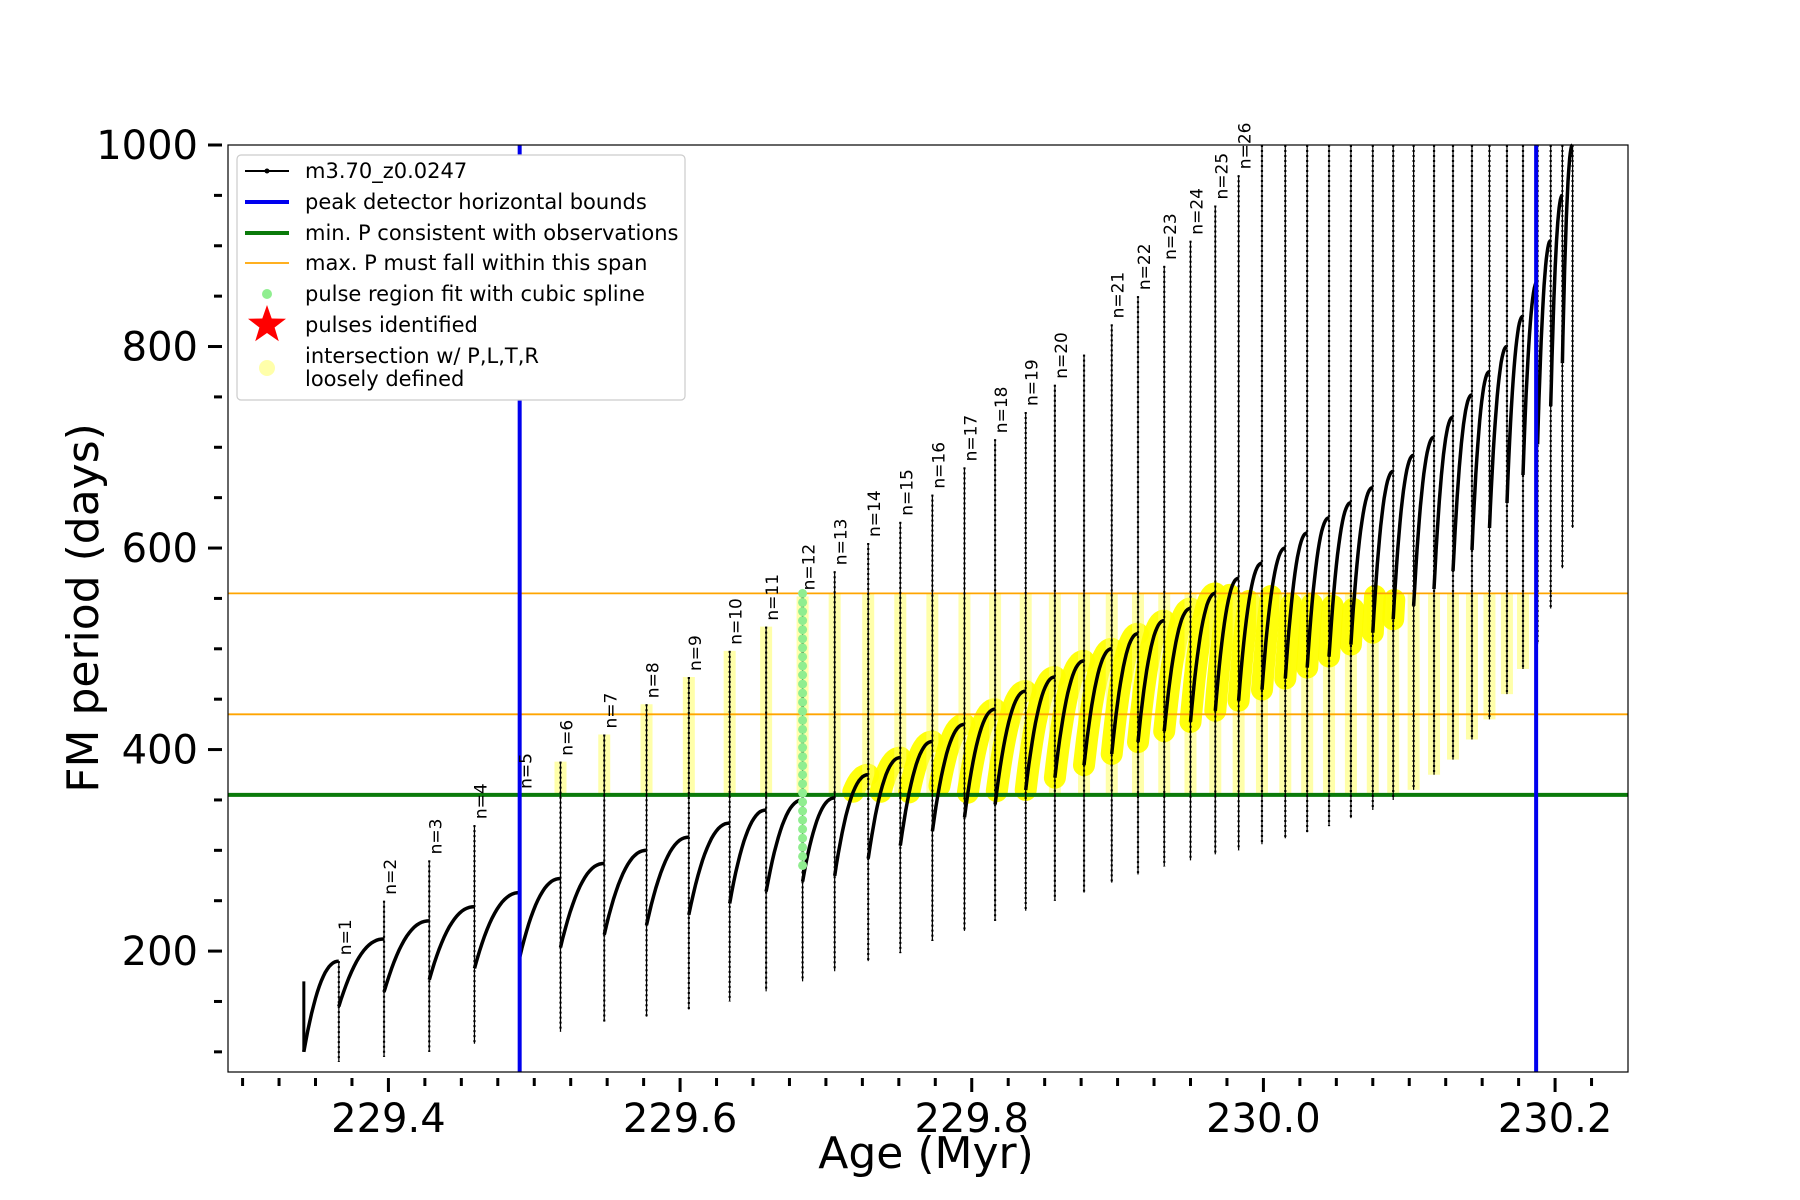 The image size is (1800, 1200). I want to click on pulse-label: n=5, so click(527, 771).